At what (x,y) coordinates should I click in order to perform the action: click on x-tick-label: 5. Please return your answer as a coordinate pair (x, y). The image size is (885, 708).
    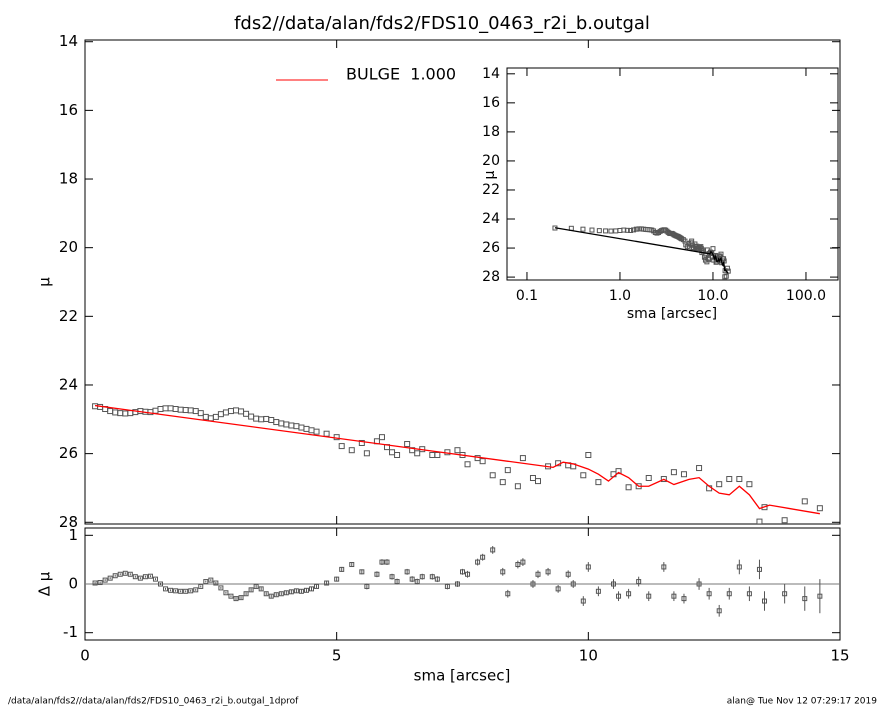
    Looking at the image, I should click on (337, 656).